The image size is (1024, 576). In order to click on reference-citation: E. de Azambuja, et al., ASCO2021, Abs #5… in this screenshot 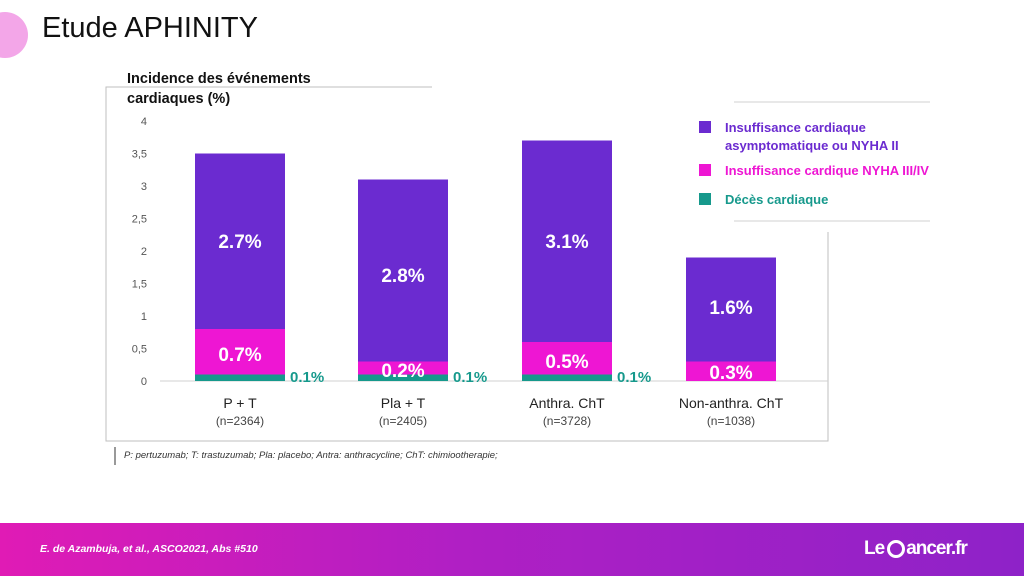, I will do `click(149, 549)`.